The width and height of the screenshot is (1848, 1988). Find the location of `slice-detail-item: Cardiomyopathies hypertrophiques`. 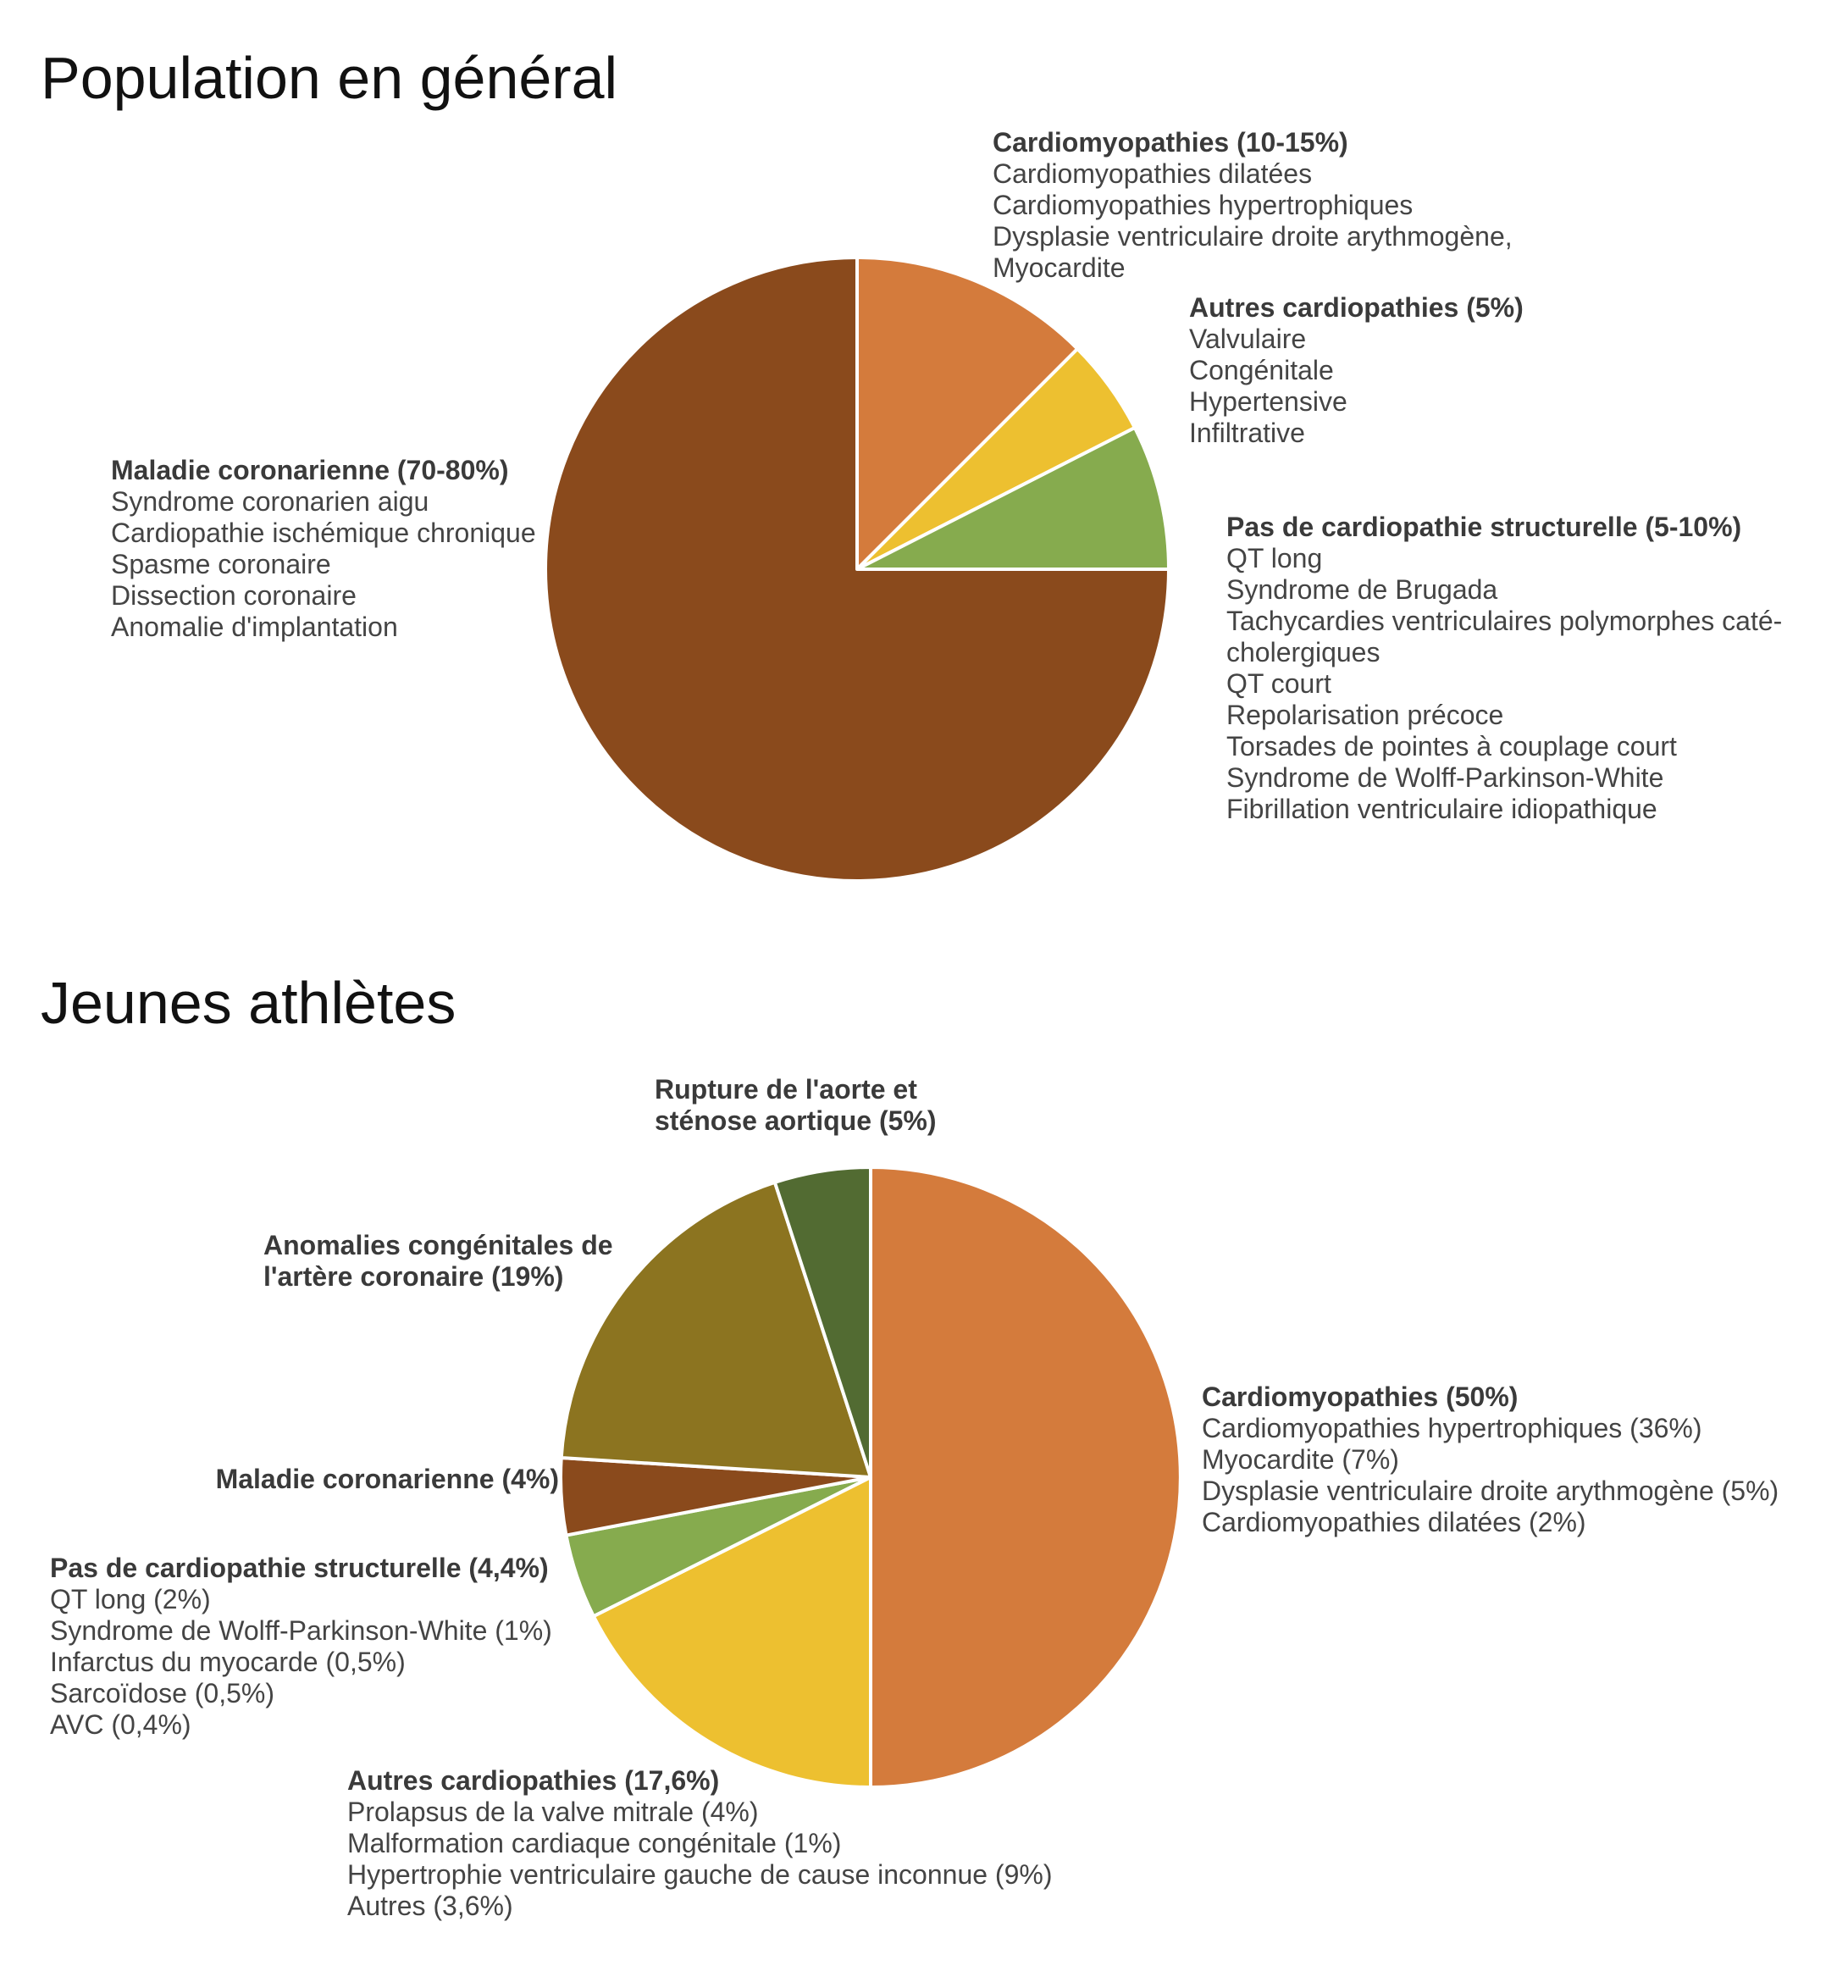

slice-detail-item: Cardiomyopathies hypertrophiques is located at coordinates (1203, 205).